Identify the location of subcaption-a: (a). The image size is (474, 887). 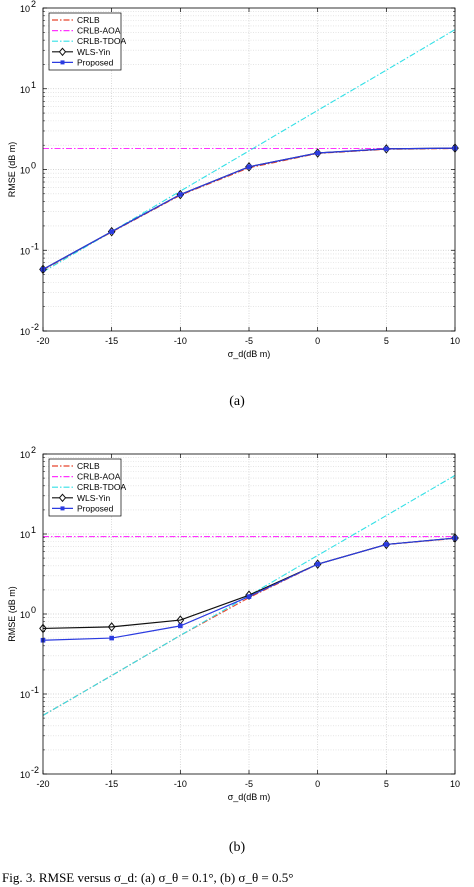
(237, 401).